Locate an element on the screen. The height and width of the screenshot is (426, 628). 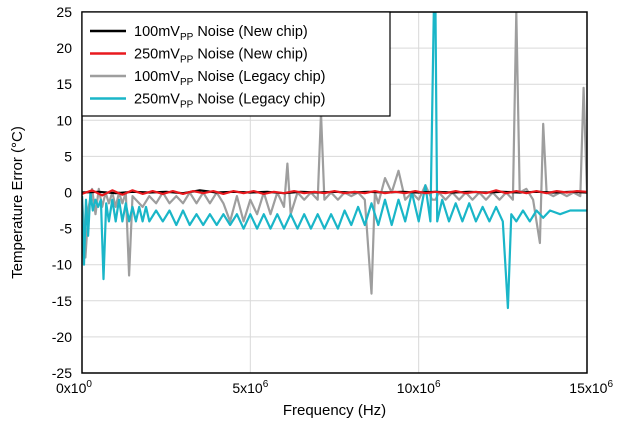
y-tick-label: -15 is located at coordinates (62, 301).